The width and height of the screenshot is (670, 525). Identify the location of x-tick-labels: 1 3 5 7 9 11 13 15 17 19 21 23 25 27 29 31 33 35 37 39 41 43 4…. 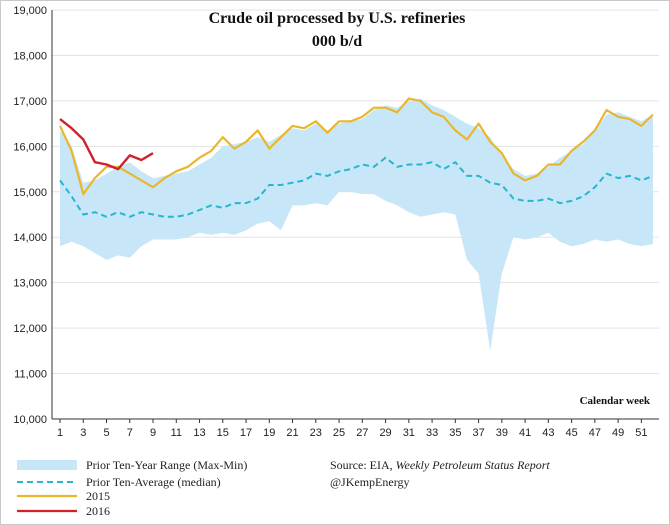
(352, 429).